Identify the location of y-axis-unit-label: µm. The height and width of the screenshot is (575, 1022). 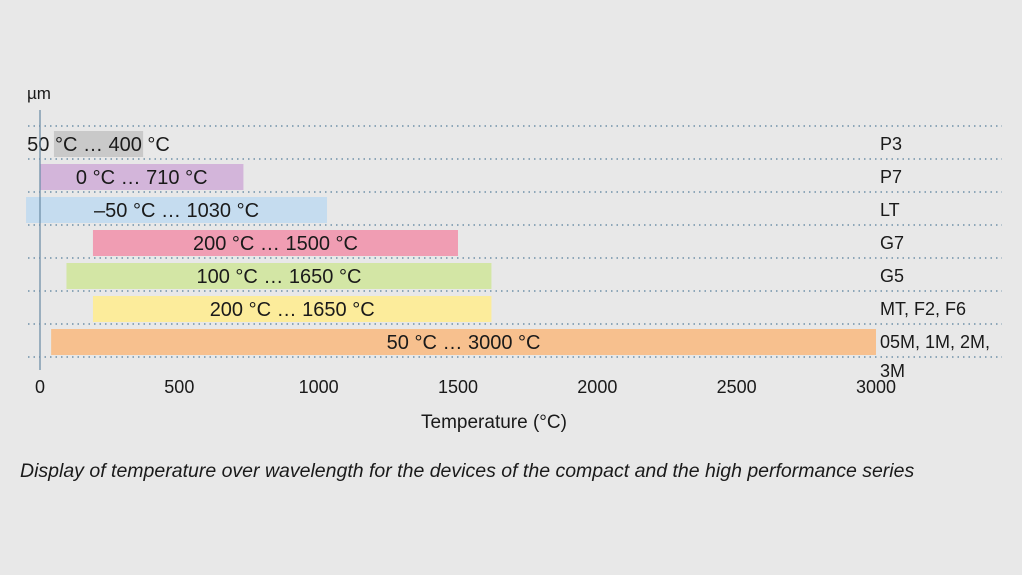
(39, 93).